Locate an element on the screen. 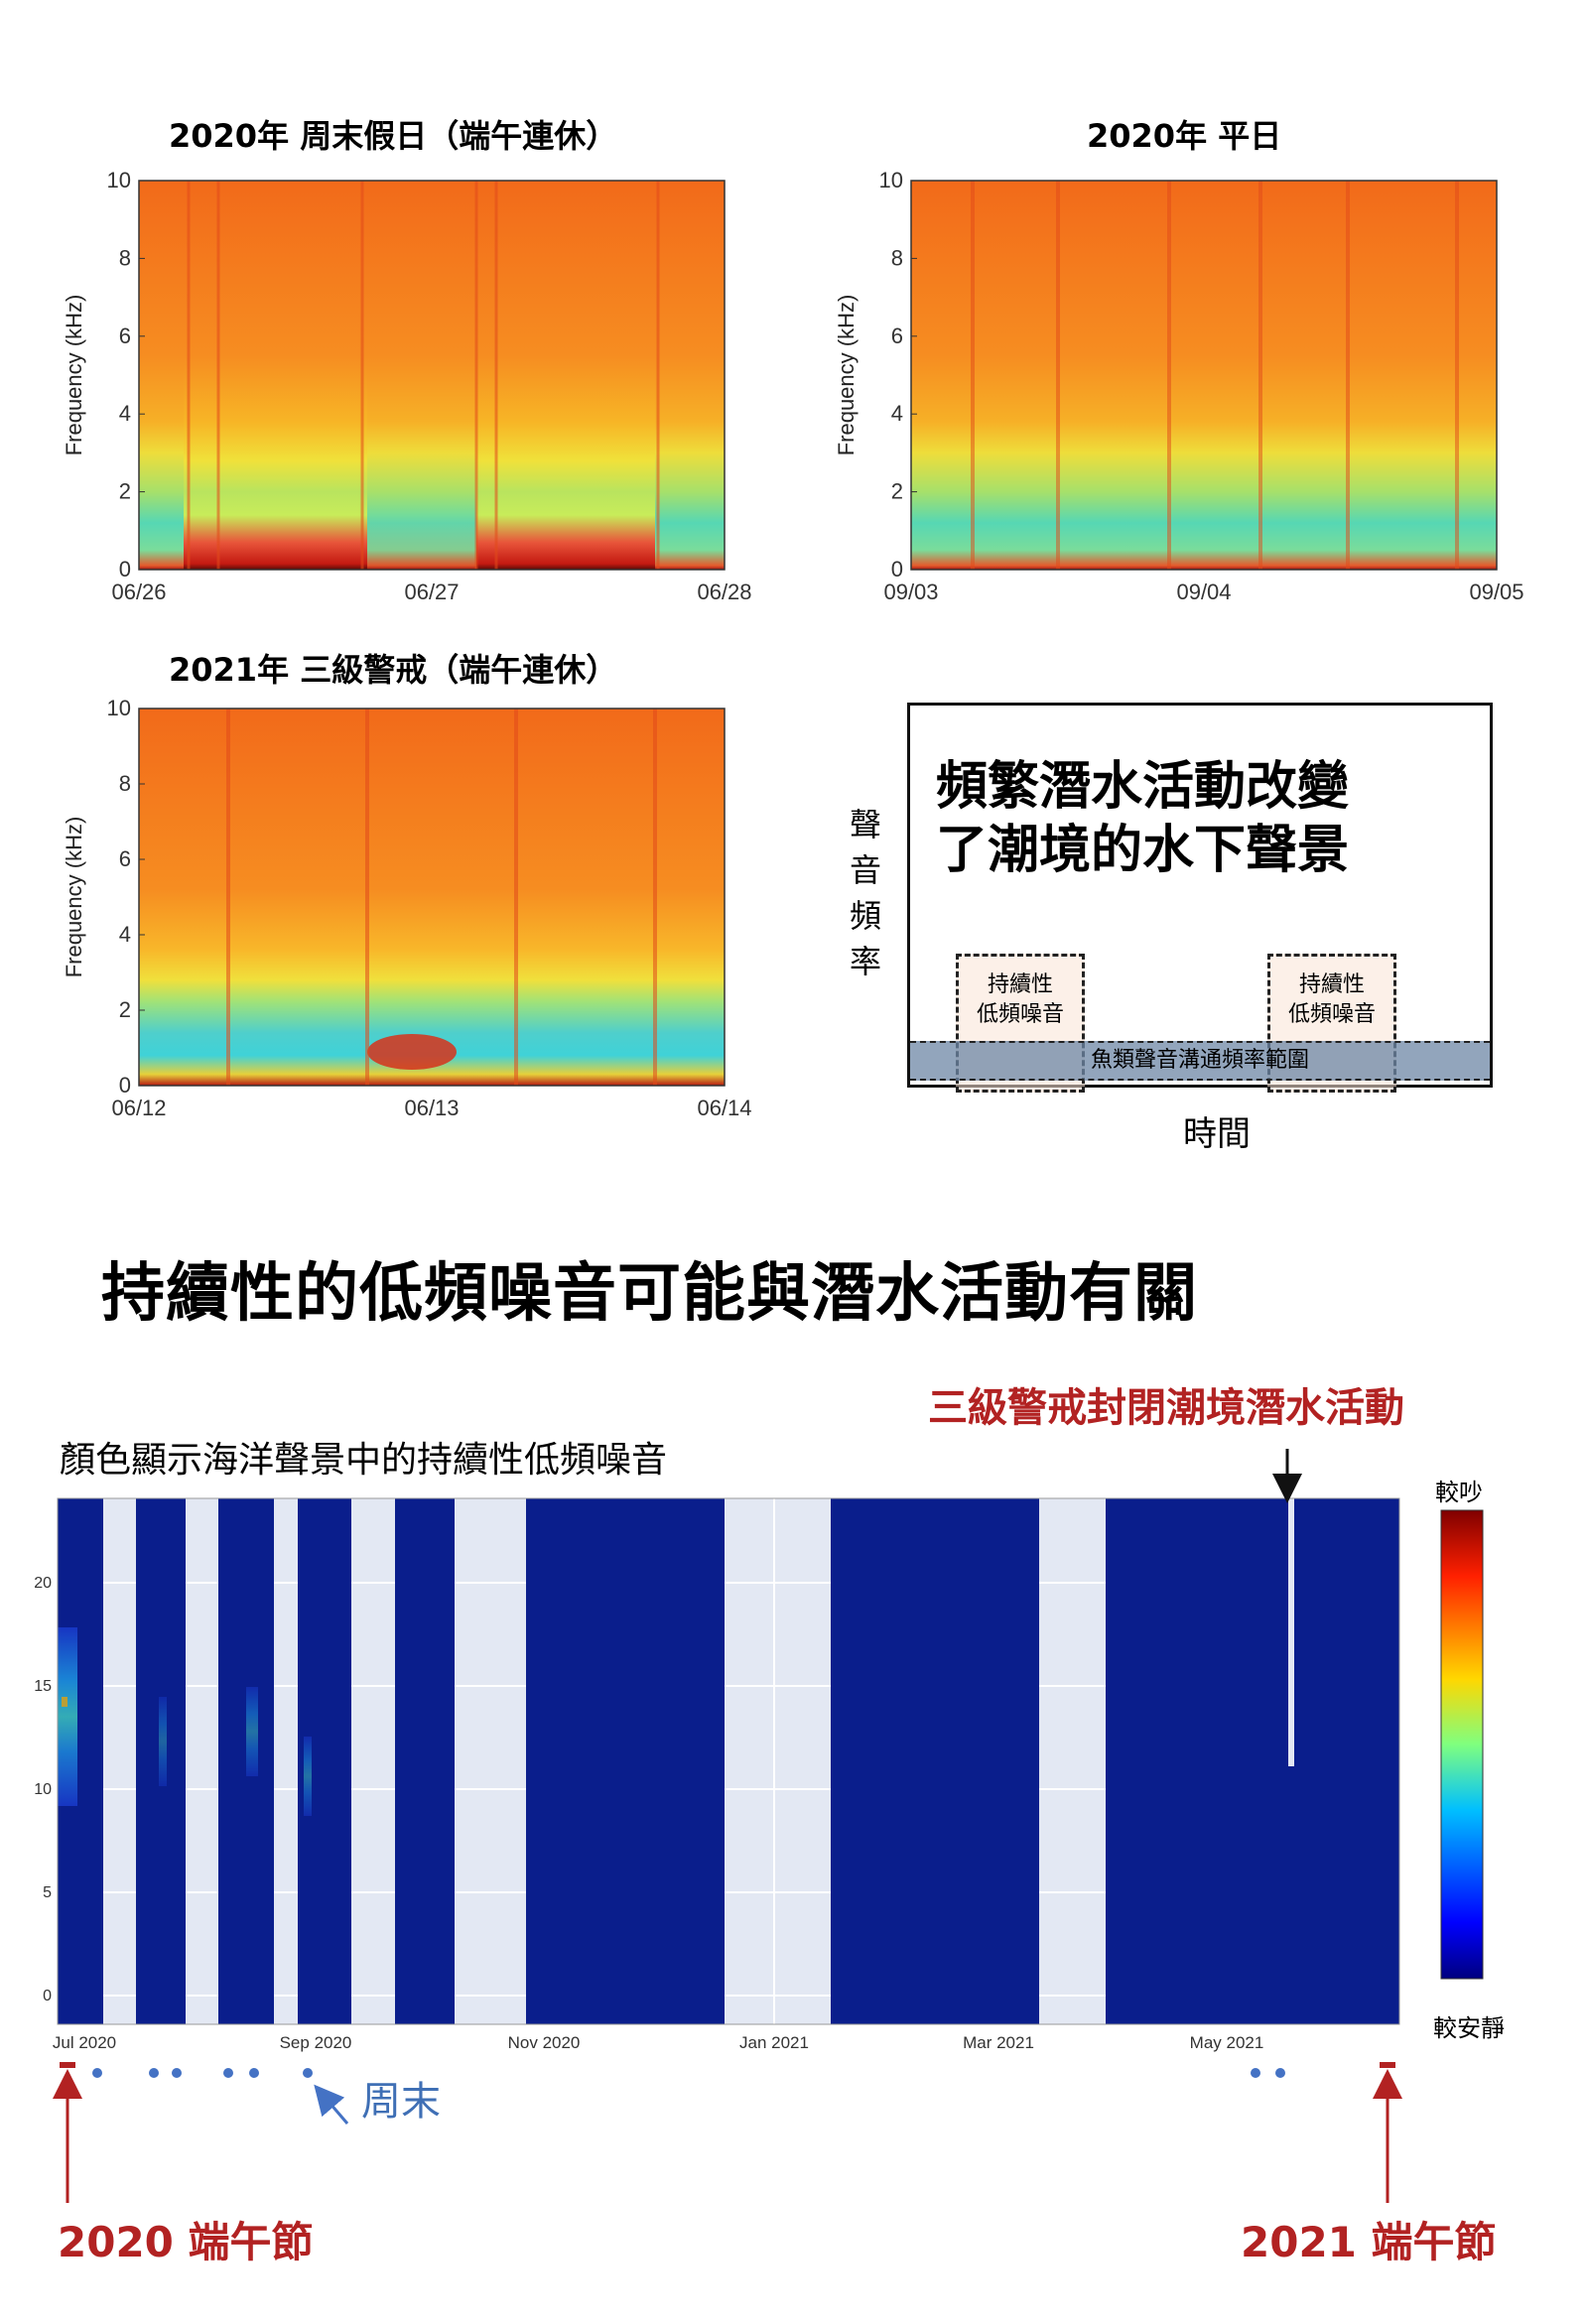 Image resolution: width=1588 pixels, height=2324 pixels. timeline-xtick-mar-2021: Mar 2021 is located at coordinates (998, 2042).